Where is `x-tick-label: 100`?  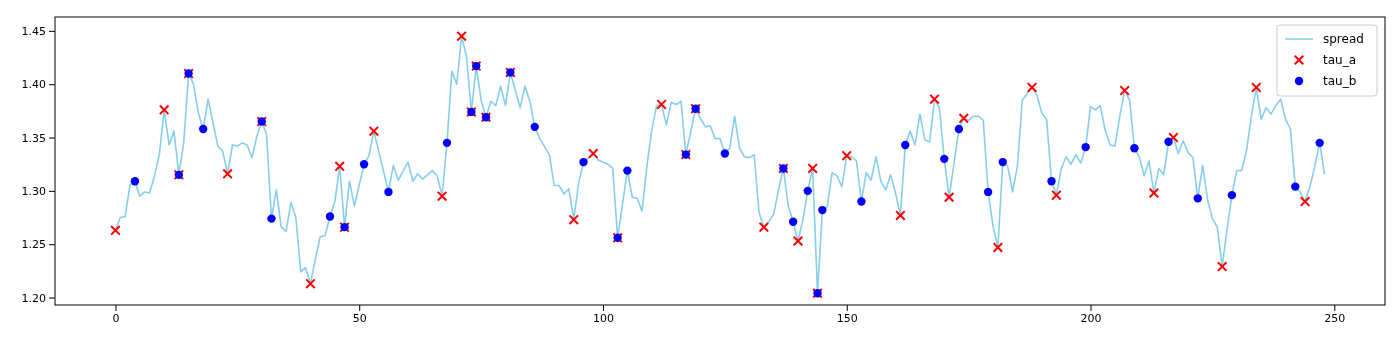 x-tick-label: 100 is located at coordinates (603, 318).